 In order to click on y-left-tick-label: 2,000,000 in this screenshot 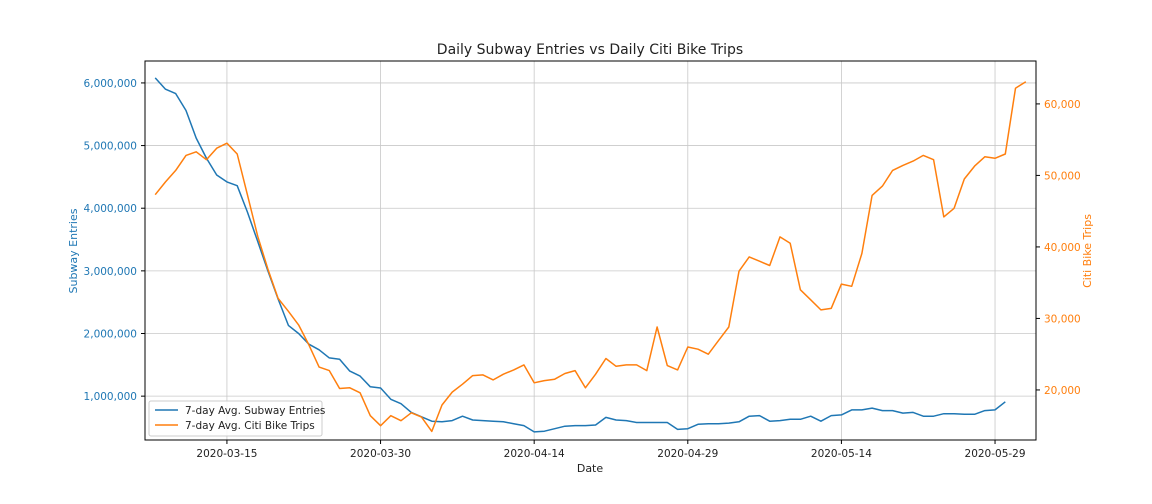, I will do `click(110, 335)`.